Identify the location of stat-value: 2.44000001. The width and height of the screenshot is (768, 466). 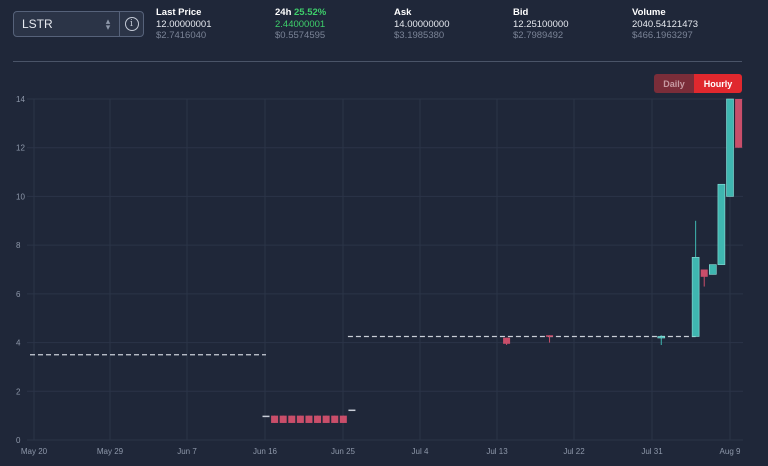
(300, 24).